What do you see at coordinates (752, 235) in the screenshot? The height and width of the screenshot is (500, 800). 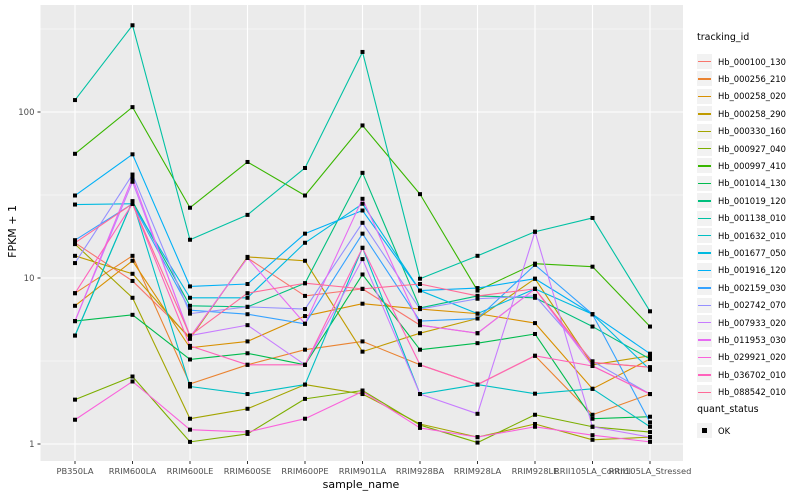 I see `legend-item-label: Hb_001632_010` at bounding box center [752, 235].